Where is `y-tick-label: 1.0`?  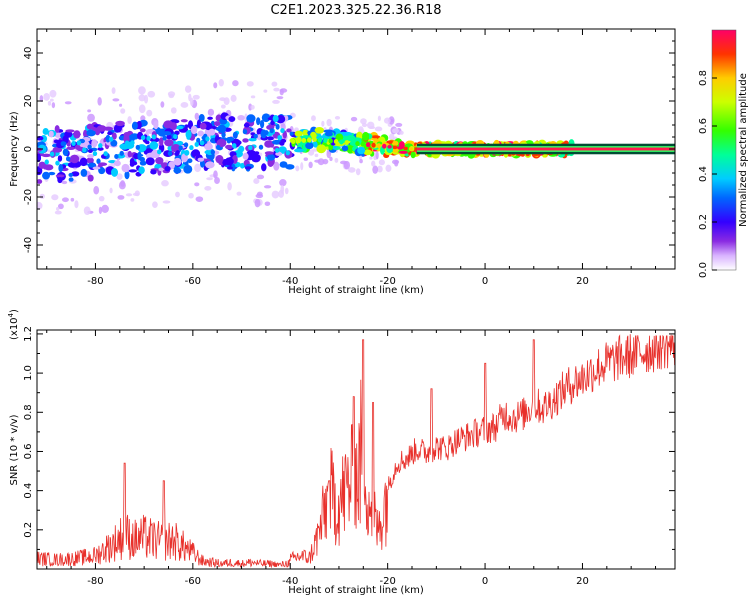 y-tick-label: 1.0 is located at coordinates (28, 373).